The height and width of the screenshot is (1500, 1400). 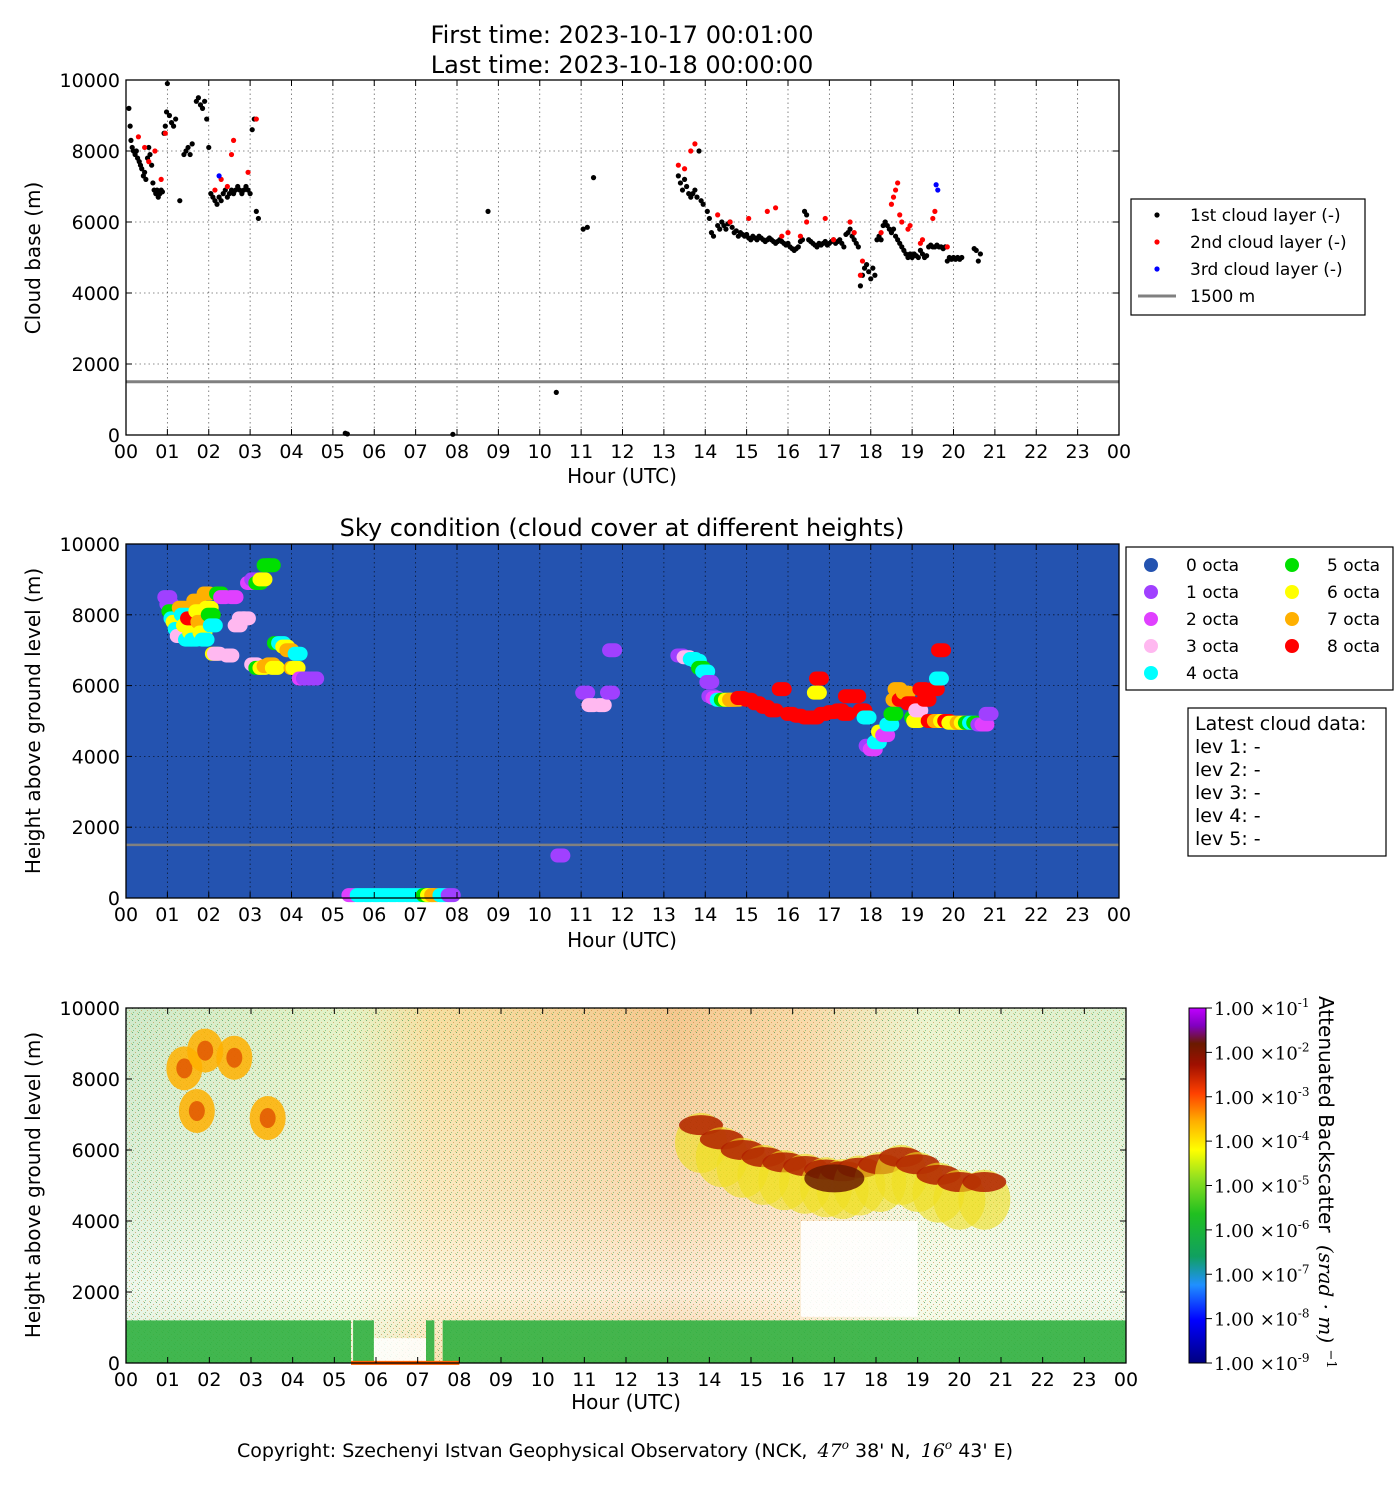 I want to click on latest-cloud-data-title: Latest cloud data:, so click(x=1280, y=724).